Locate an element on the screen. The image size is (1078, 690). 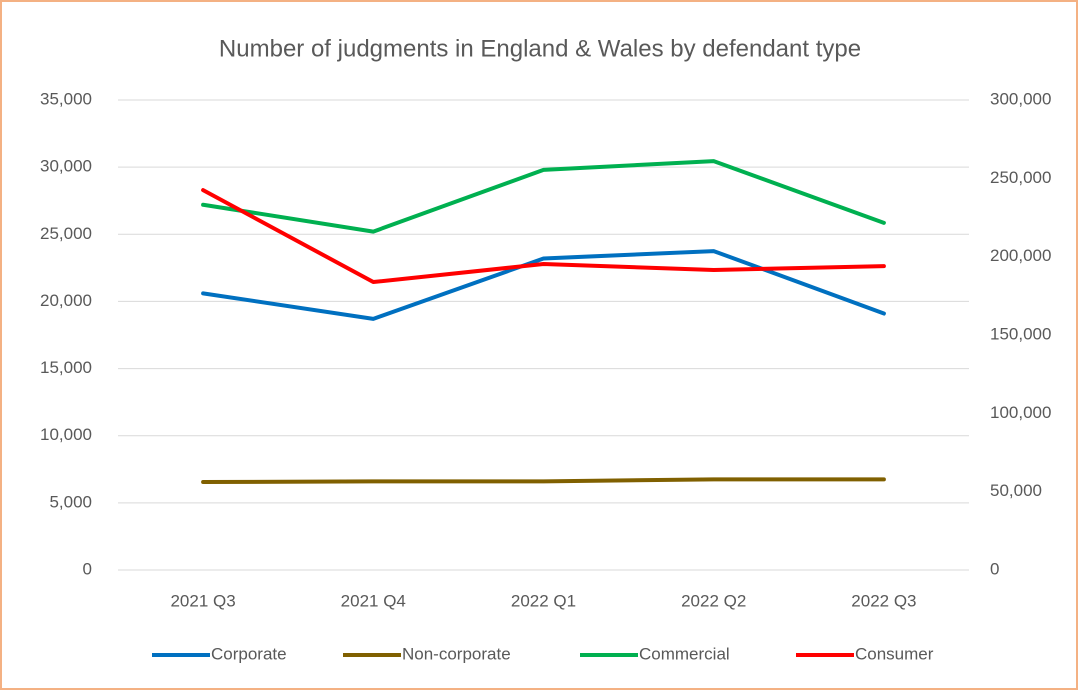
y2-tick-label: 200,000 is located at coordinates (1020, 255).